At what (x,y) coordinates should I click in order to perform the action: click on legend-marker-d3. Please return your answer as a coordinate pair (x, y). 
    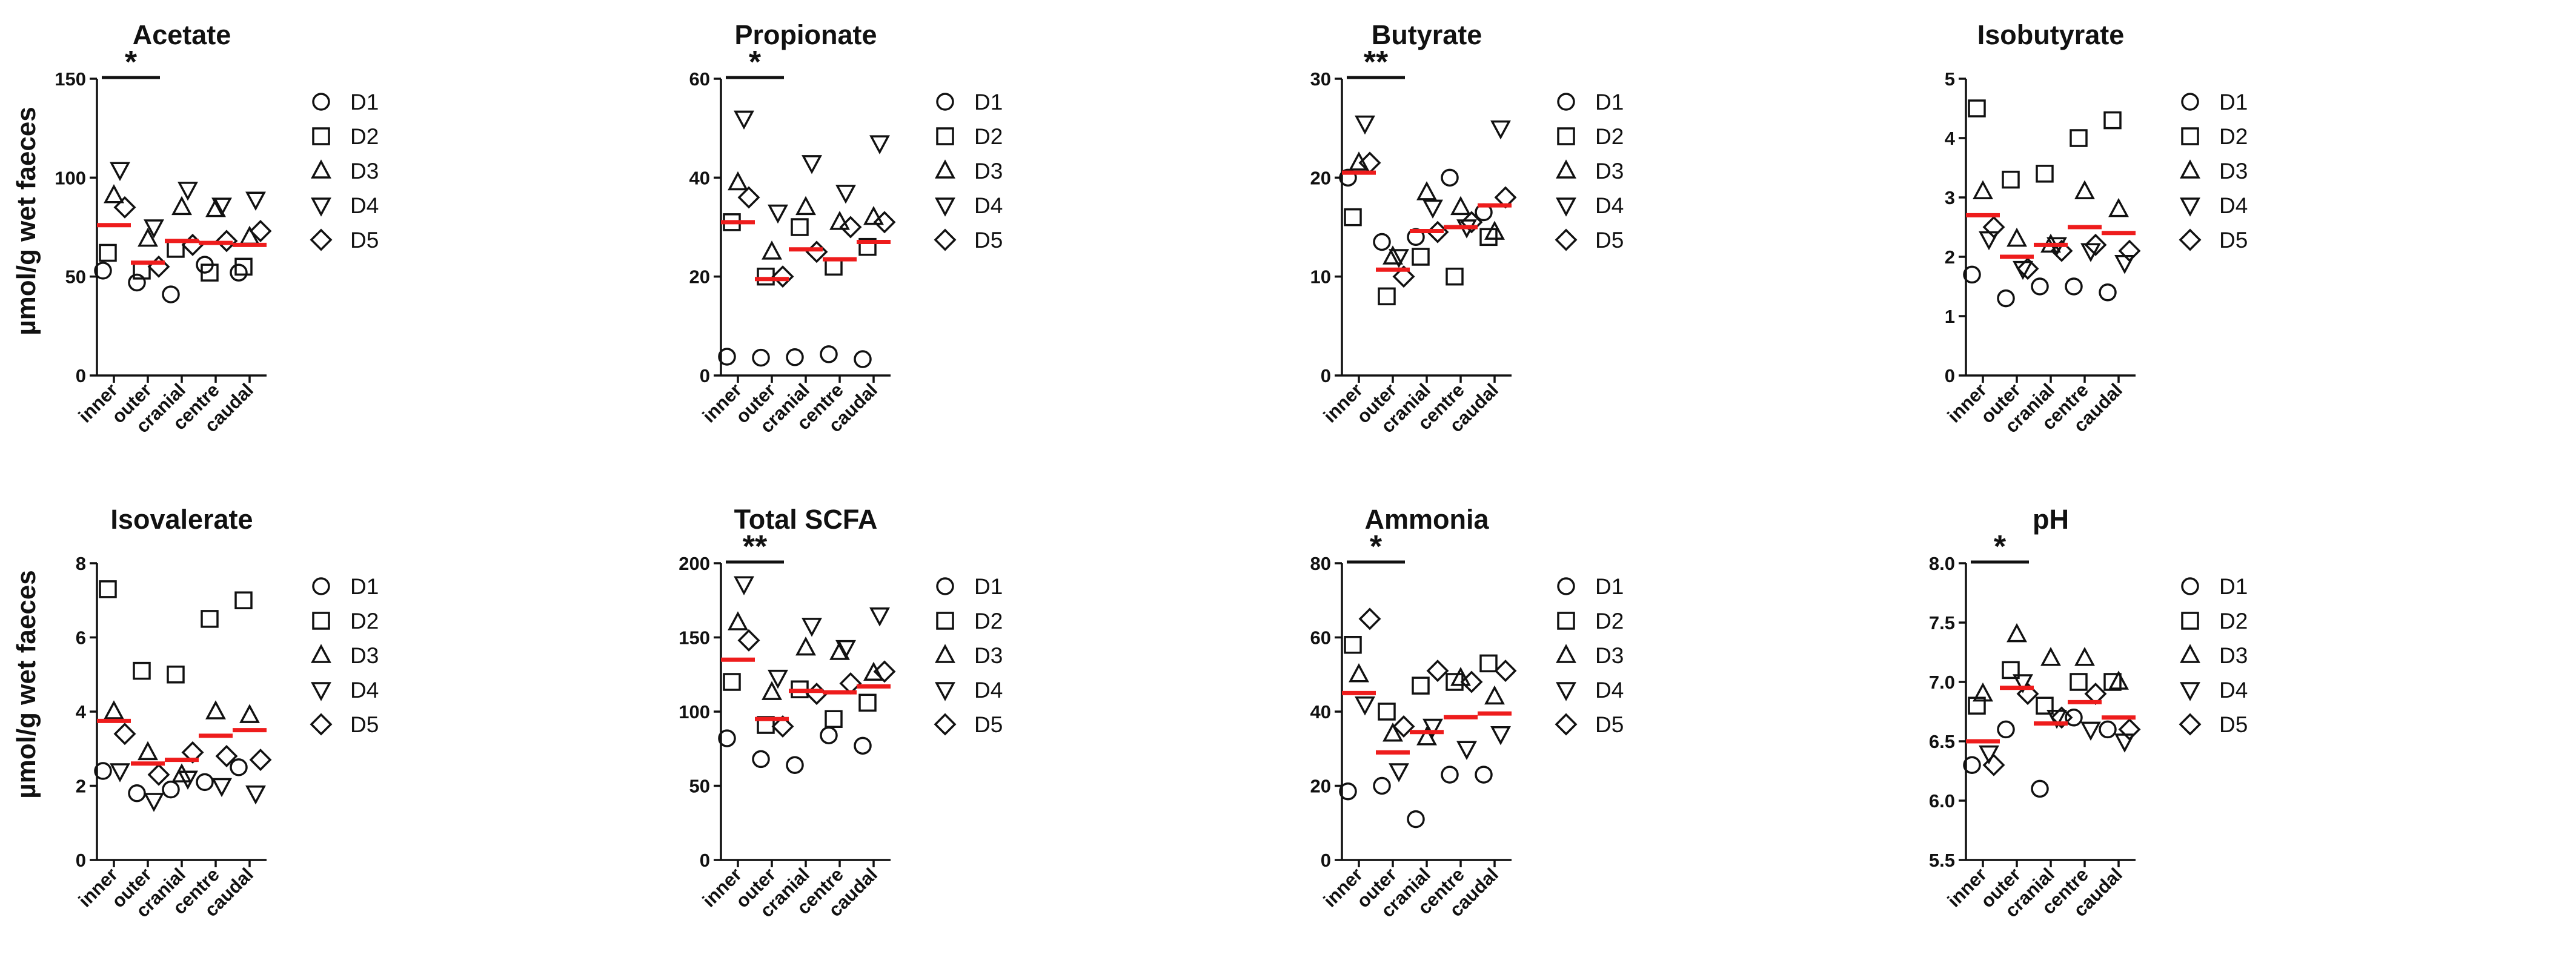
    Looking at the image, I should click on (2190, 653).